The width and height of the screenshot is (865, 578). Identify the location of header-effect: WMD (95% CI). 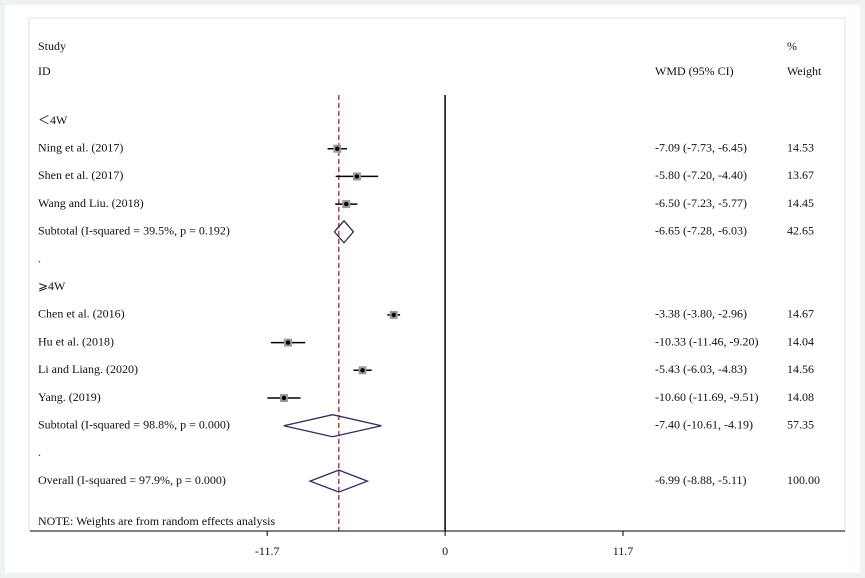
(694, 71).